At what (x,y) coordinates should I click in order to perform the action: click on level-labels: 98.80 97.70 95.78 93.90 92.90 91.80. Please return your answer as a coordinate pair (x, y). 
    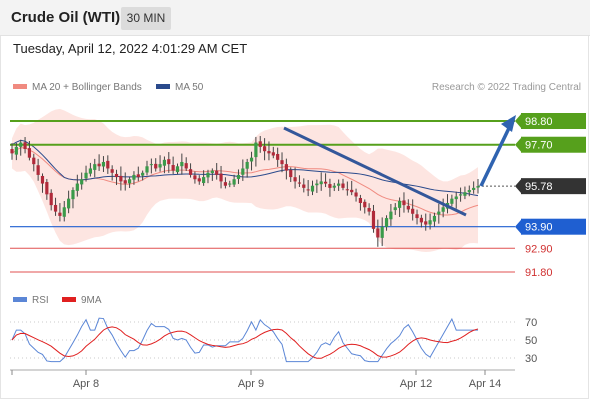
    Looking at the image, I should click on (550, 196).